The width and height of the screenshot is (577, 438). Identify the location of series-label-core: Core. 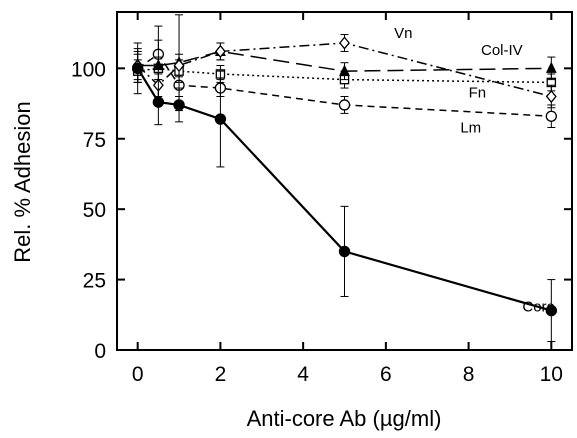
(538, 306).